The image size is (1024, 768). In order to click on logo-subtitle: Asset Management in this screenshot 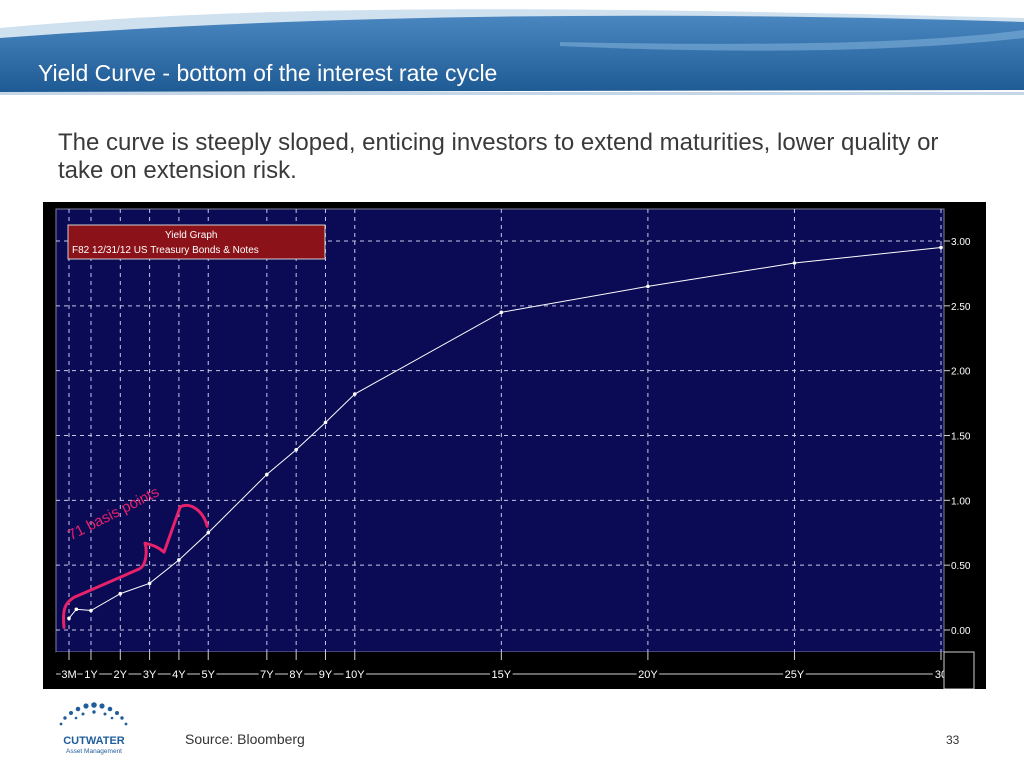, I will do `click(94, 751)`.